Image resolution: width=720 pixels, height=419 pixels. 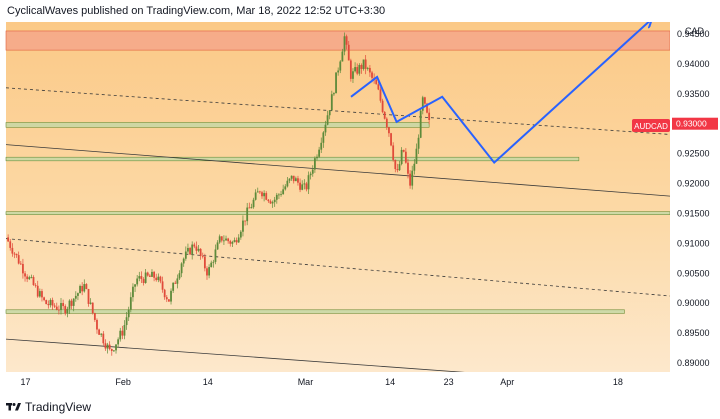 I want to click on price-axis, so click(x=695, y=197).